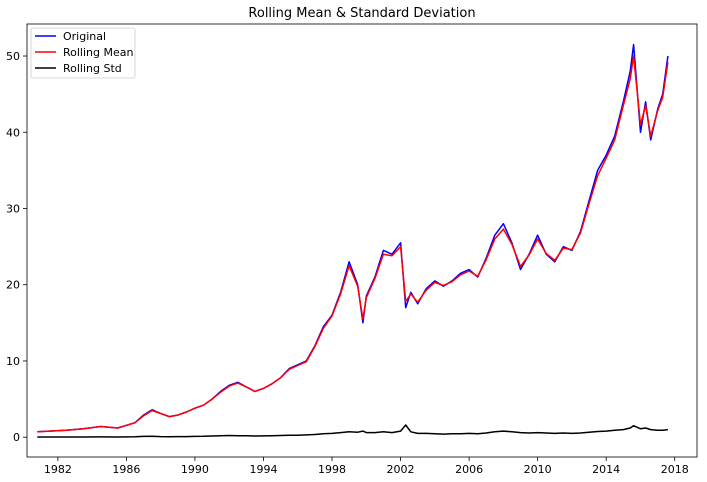 The height and width of the screenshot is (482, 707). What do you see at coordinates (401, 469) in the screenshot?
I see `x-tick-label: 2002` at bounding box center [401, 469].